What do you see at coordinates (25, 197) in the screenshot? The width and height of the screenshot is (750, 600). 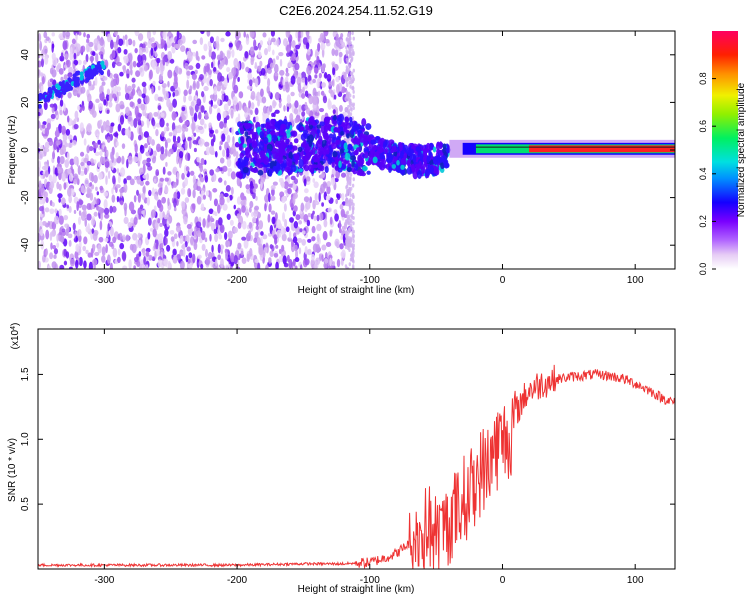 I see `spectrogram-y-tick-label: -20` at bounding box center [25, 197].